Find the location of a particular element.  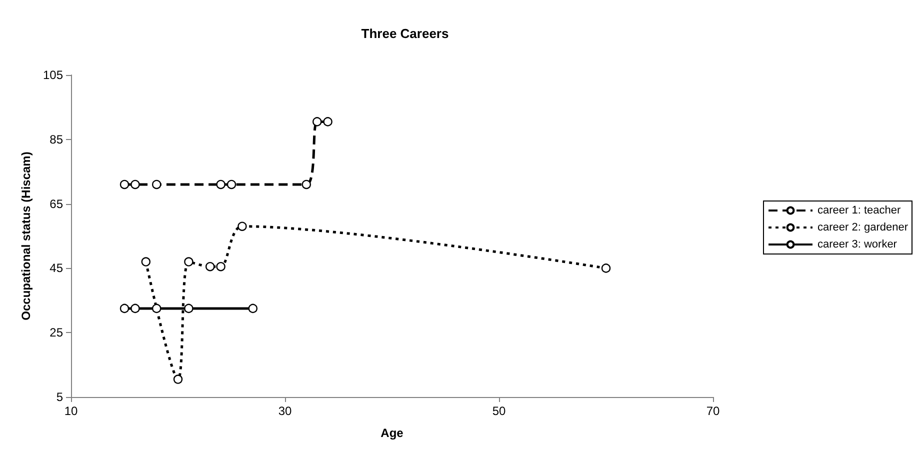

legend-label: career 3: worker is located at coordinates (858, 244).